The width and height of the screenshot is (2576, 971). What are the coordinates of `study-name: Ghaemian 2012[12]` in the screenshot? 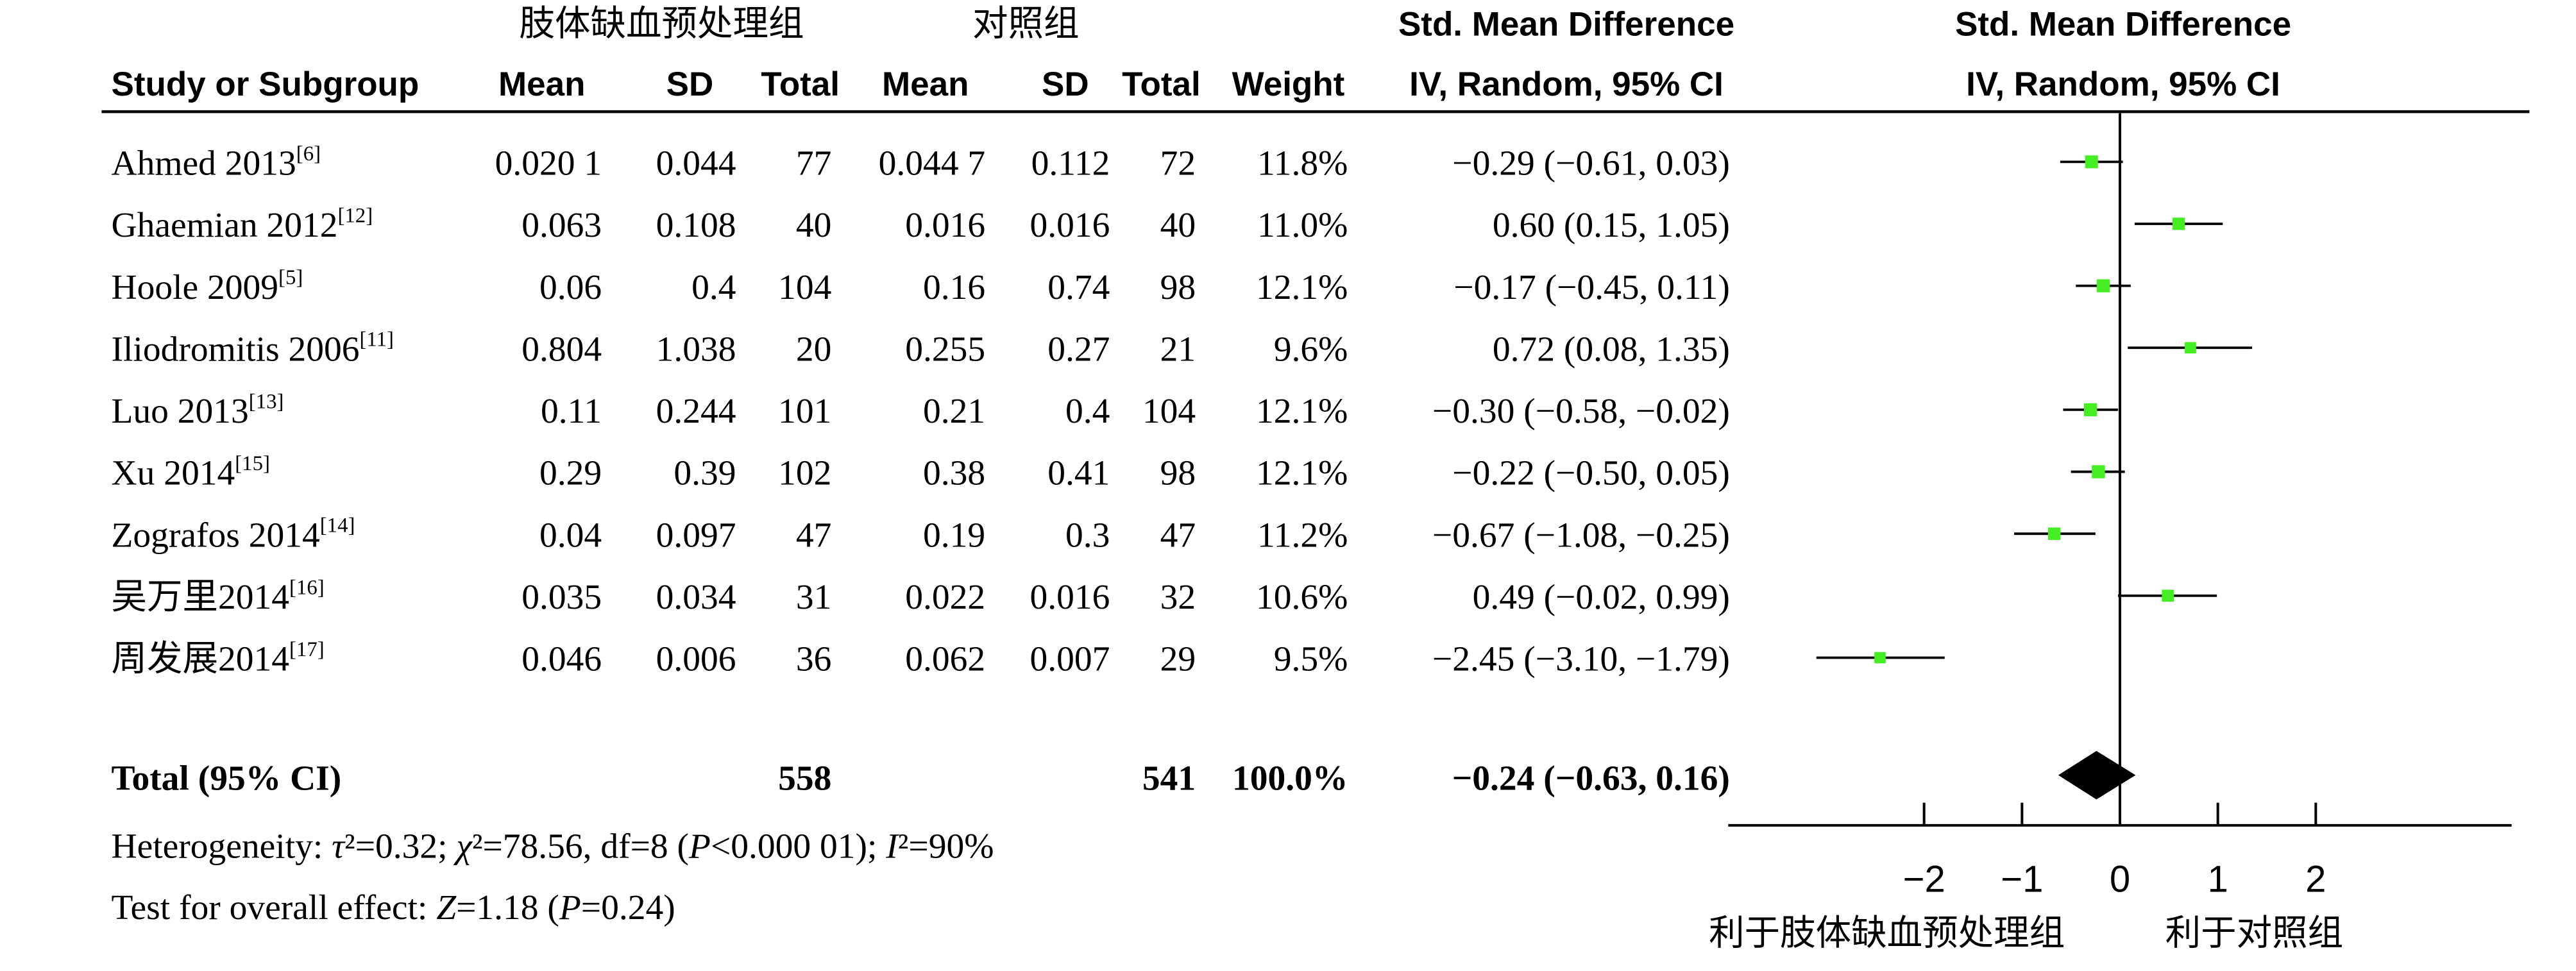 It's located at (242, 224).